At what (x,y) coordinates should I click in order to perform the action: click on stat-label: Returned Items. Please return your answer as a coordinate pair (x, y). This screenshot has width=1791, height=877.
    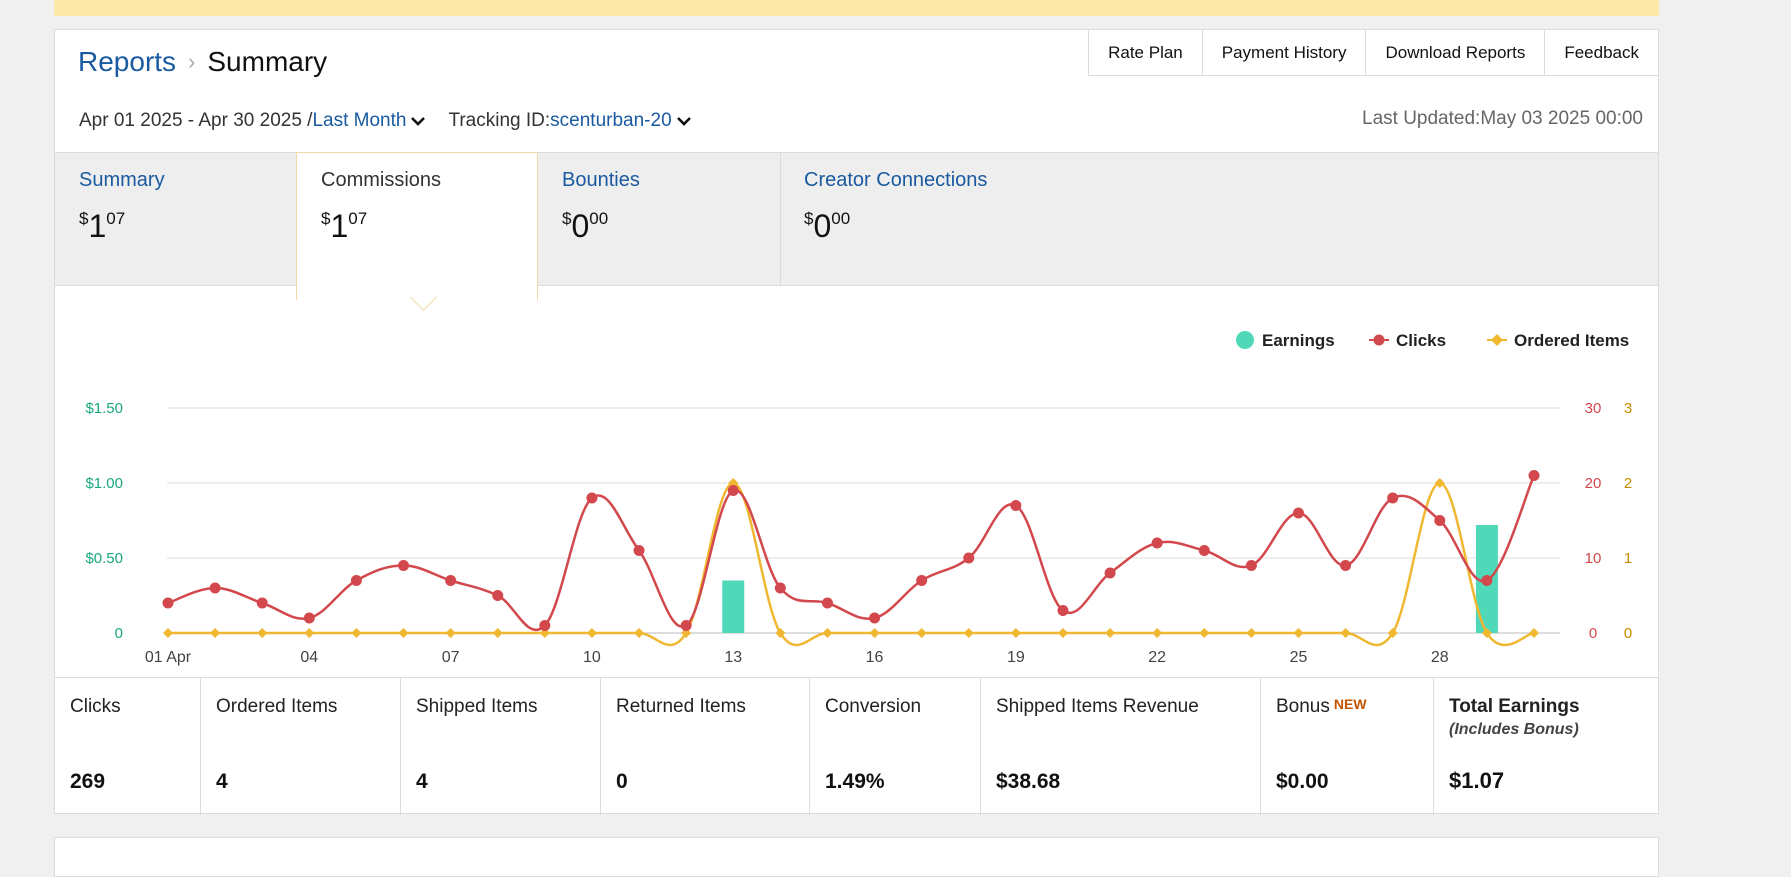
    Looking at the image, I should click on (681, 706).